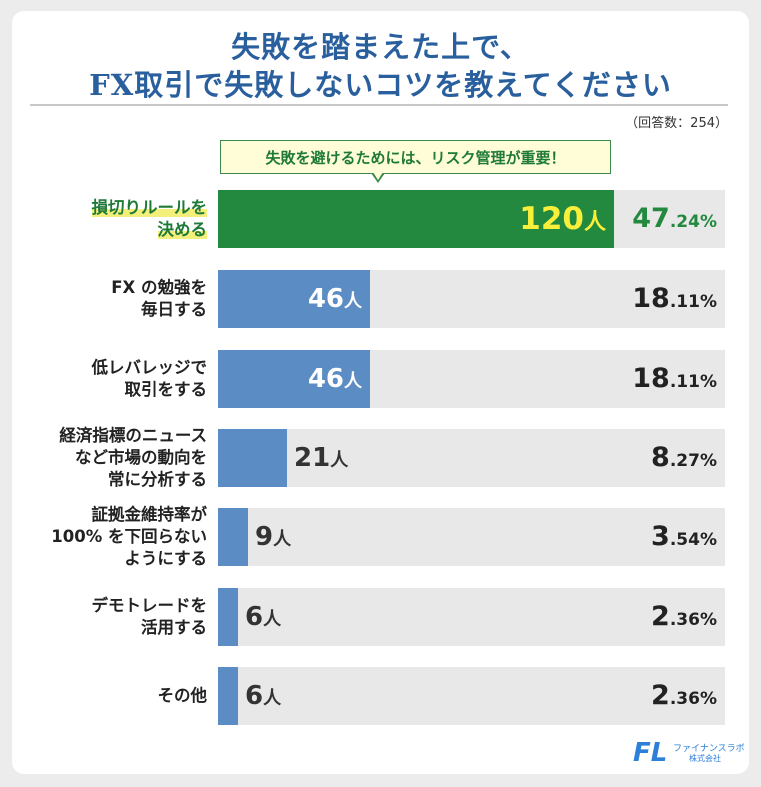 The height and width of the screenshot is (787, 761). I want to click on chart-title-line2: FX取引で失敗しないコツを教えてください, so click(380, 85).